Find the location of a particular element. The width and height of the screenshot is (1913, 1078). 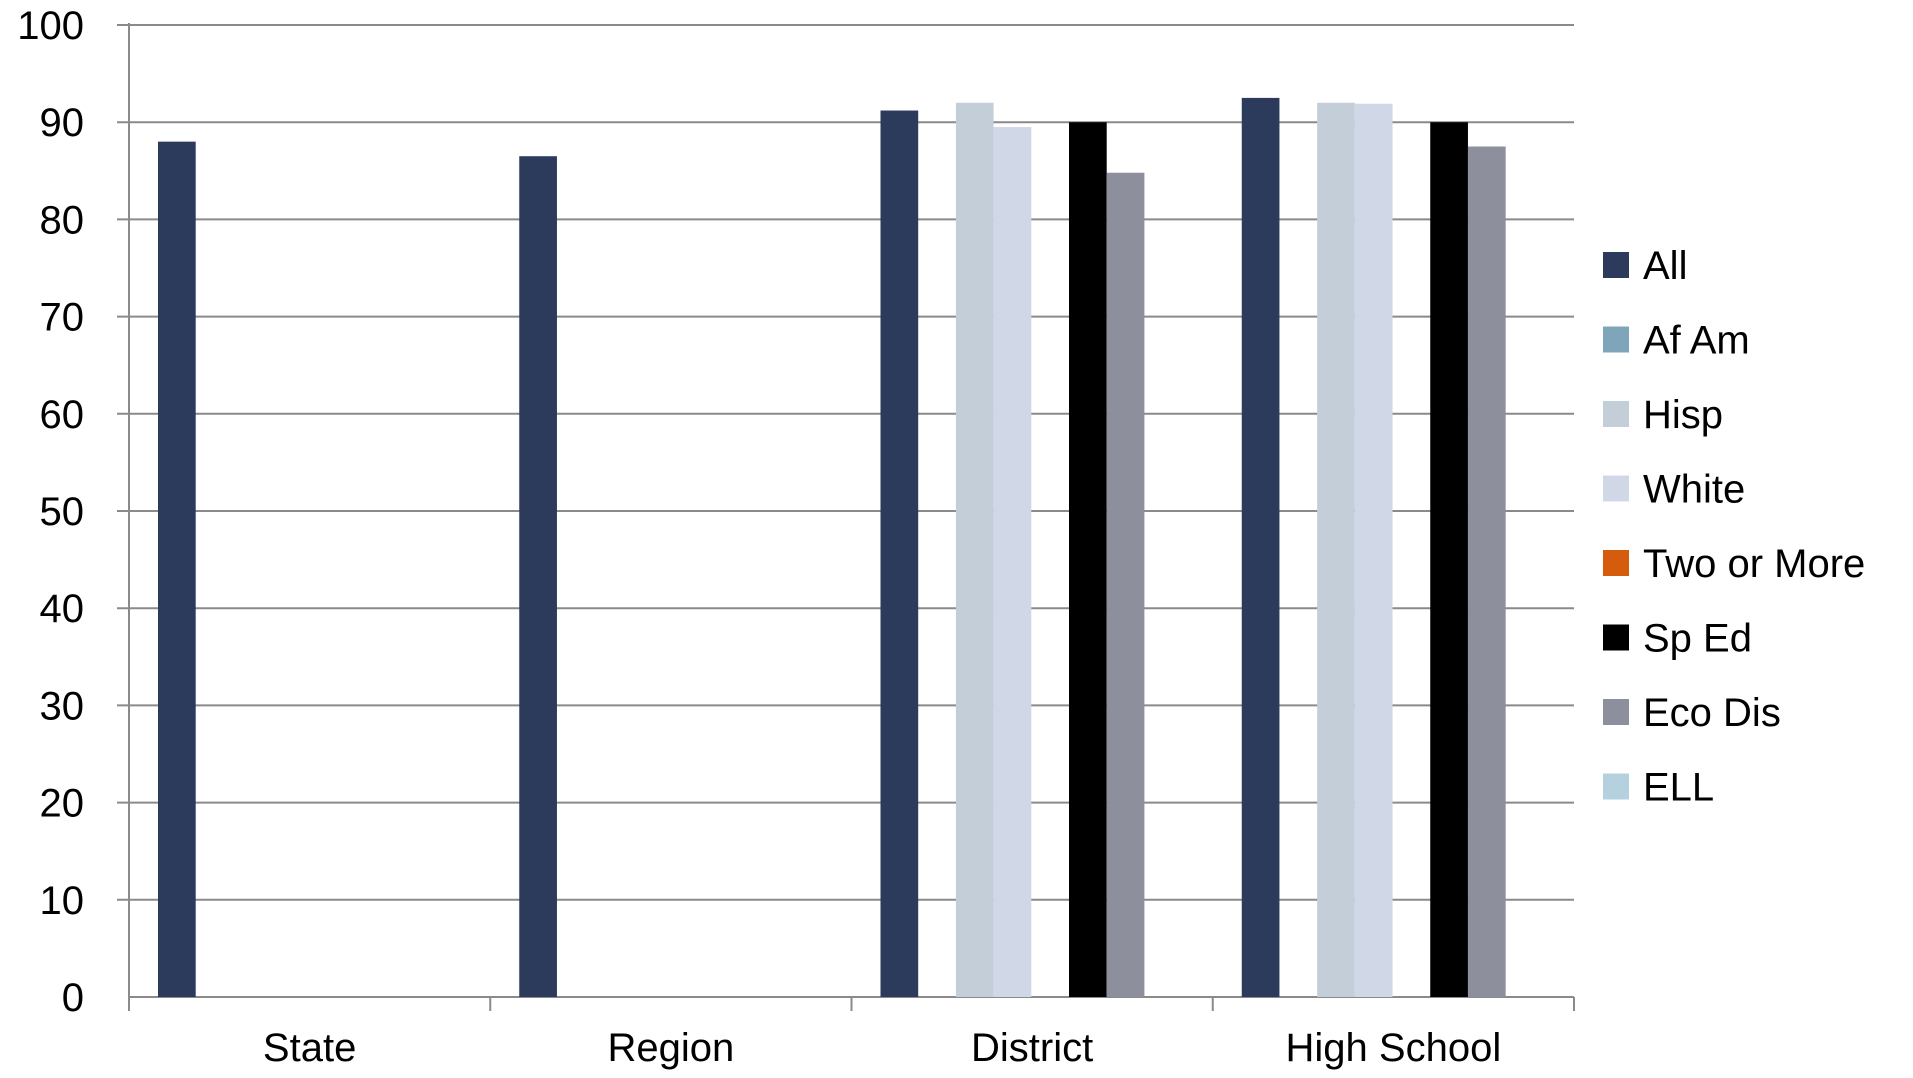

legend-label: All is located at coordinates (1665, 266).